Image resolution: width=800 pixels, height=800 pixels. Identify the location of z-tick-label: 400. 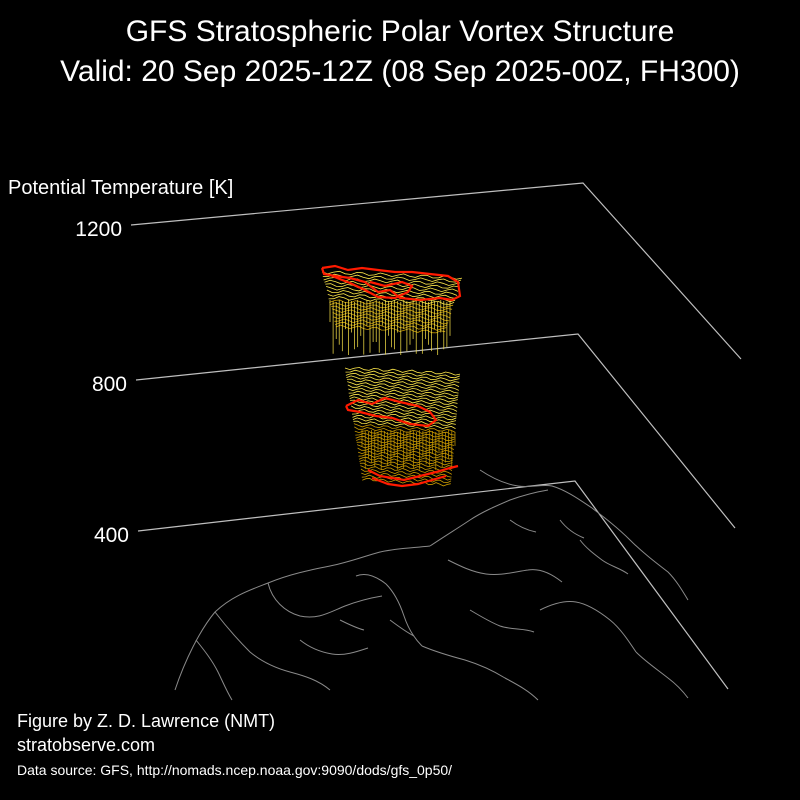
(111, 535).